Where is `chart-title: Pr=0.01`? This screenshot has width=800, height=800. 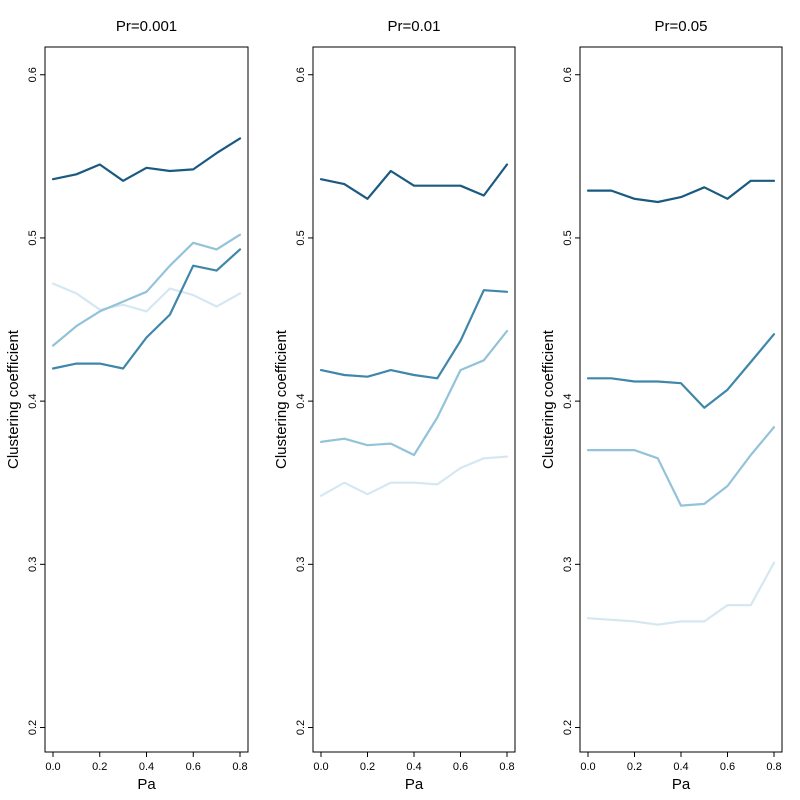 chart-title: Pr=0.01 is located at coordinates (414, 26).